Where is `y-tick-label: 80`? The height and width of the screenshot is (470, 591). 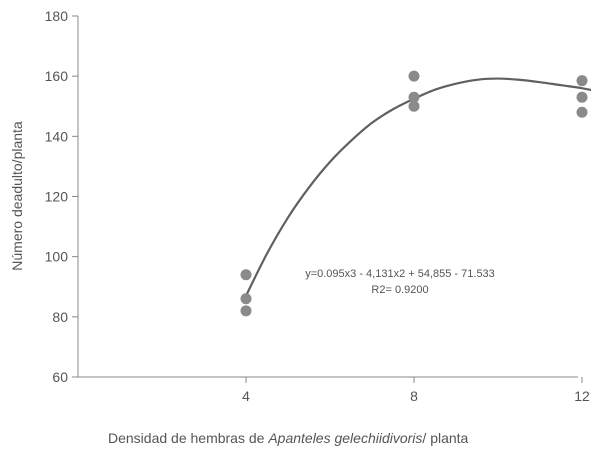
y-tick-label: 80 is located at coordinates (60, 317).